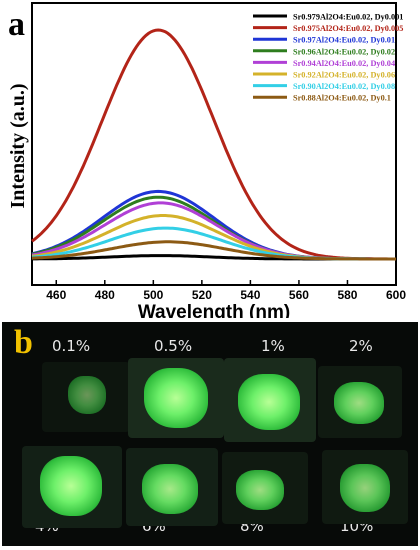 The height and width of the screenshot is (550, 420). Describe the element at coordinates (105, 295) in the screenshot. I see `x-tick-label: 480` at that location.